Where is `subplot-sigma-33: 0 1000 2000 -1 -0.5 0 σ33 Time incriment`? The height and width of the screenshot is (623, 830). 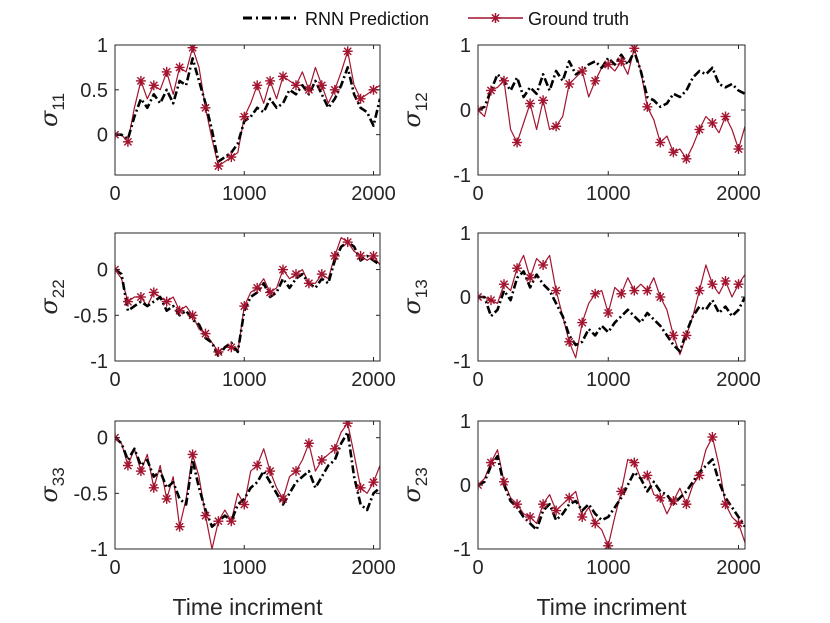 subplot-sigma-33: 0 1000 2000 -1 -0.5 0 σ33 Time incriment is located at coordinates (215, 520).